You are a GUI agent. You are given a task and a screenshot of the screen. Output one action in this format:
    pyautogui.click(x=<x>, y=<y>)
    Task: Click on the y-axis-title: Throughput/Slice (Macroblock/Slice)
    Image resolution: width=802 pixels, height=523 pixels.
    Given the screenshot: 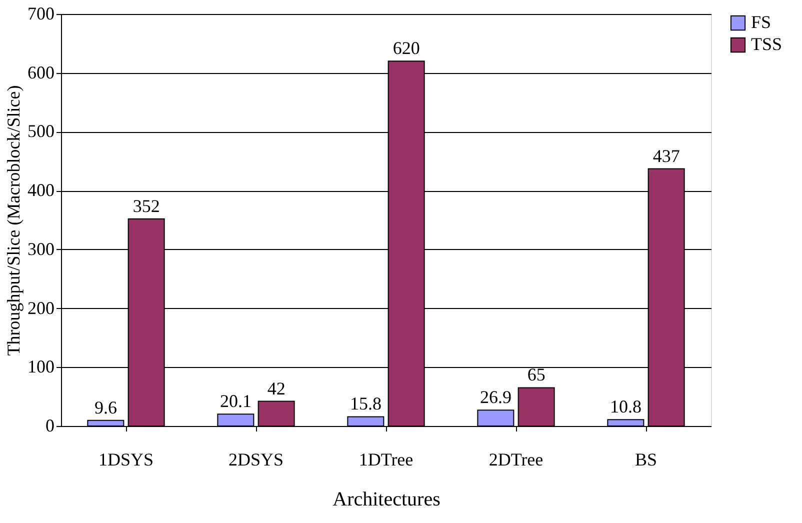 What is the action you would take?
    pyautogui.click(x=14, y=220)
    